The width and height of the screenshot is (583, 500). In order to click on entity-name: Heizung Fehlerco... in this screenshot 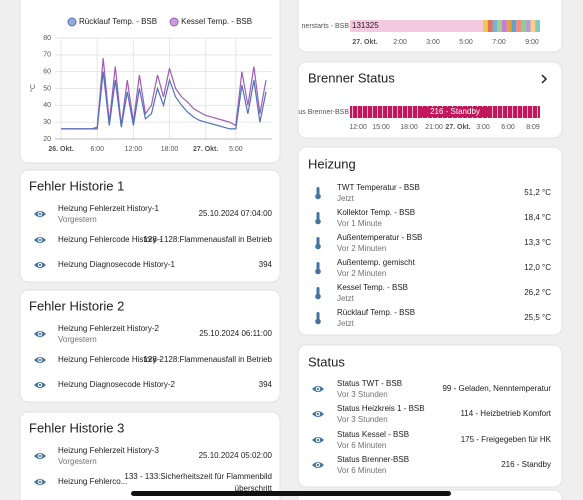, I will do `click(92, 481)`.